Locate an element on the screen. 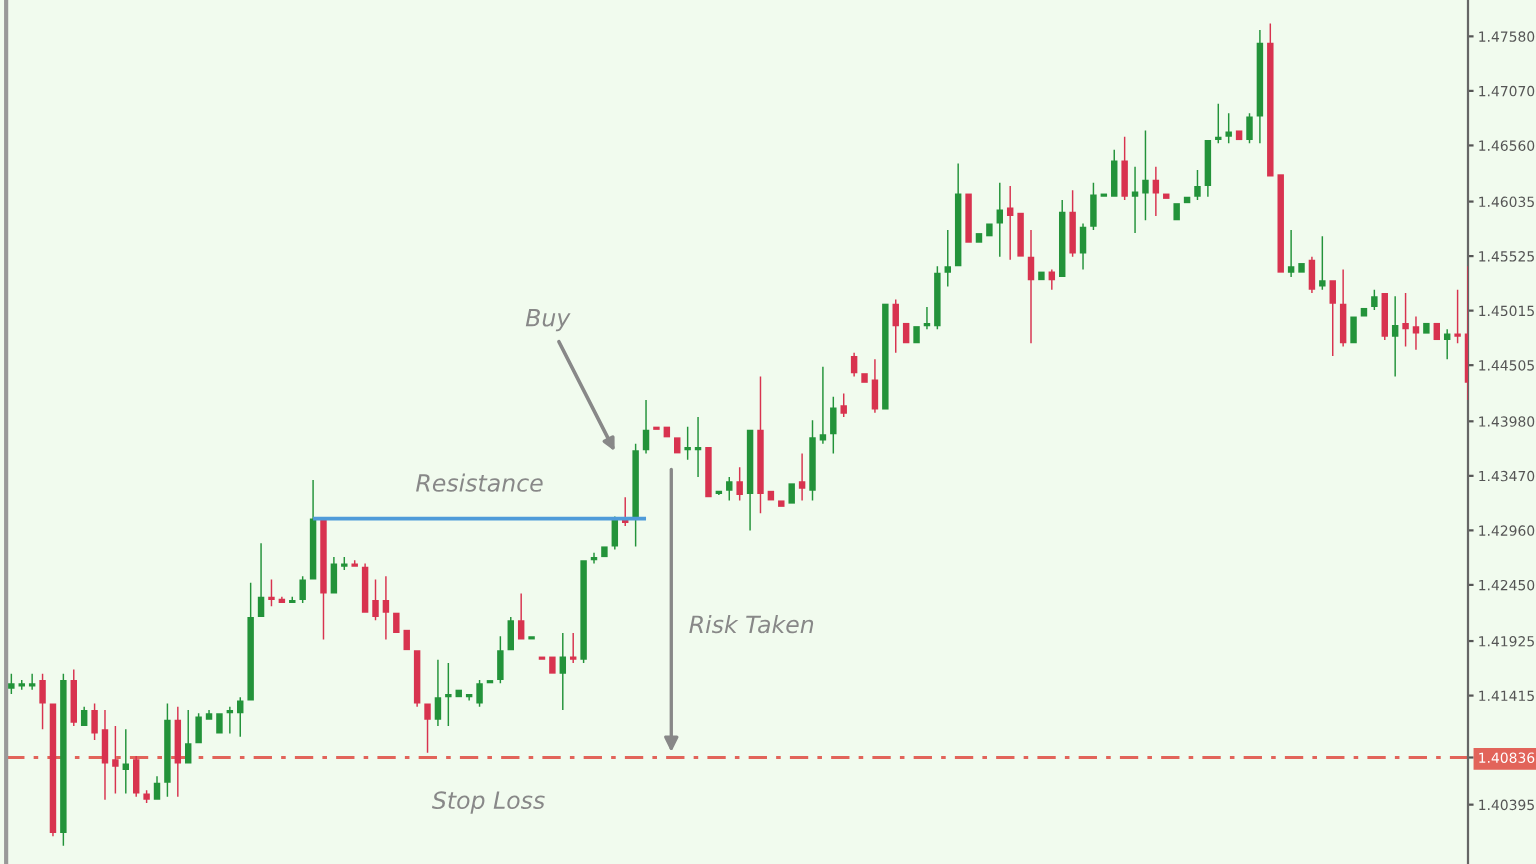 This screenshot has width=1536, height=864. annotation: Buy is located at coordinates (548, 320).